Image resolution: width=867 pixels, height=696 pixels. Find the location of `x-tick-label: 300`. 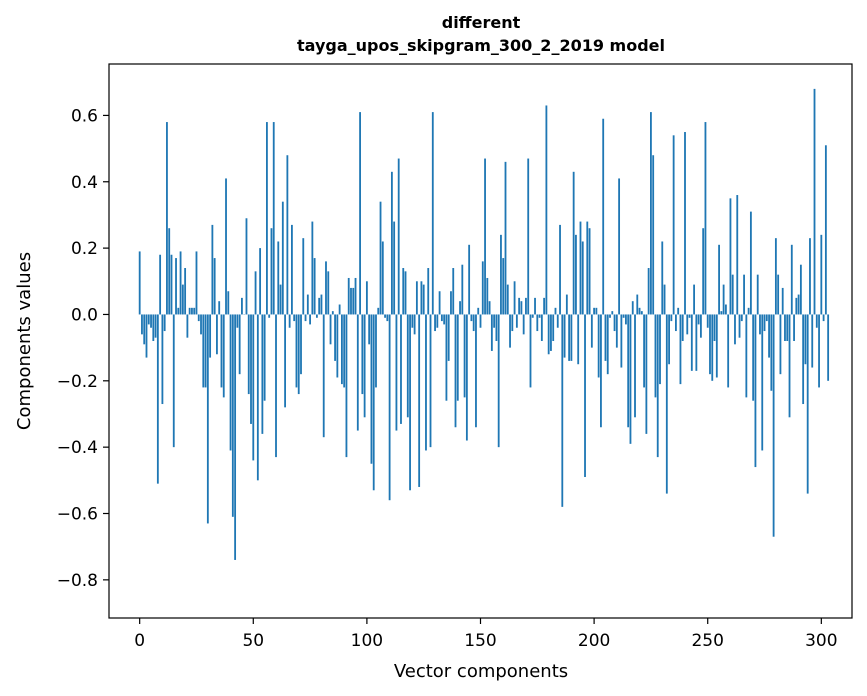

x-tick-label: 300 is located at coordinates (821, 641).